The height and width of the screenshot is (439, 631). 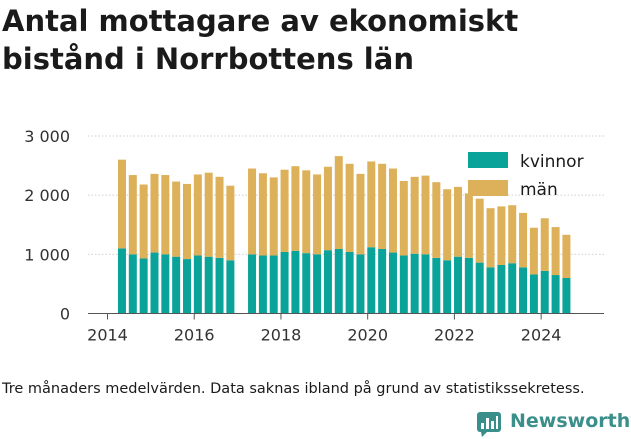 What do you see at coordinates (107, 335) in the screenshot?
I see `x-tick-label: 2014` at bounding box center [107, 335].